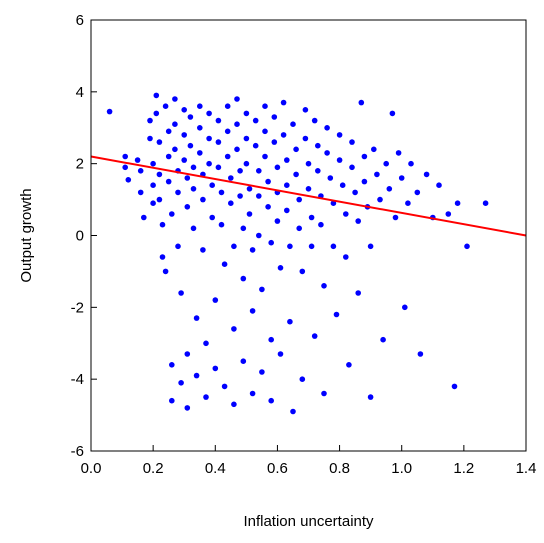 This screenshot has width=544, height=543. Describe the element at coordinates (215, 468) in the screenshot. I see `x-tick-label: 0.4` at that location.